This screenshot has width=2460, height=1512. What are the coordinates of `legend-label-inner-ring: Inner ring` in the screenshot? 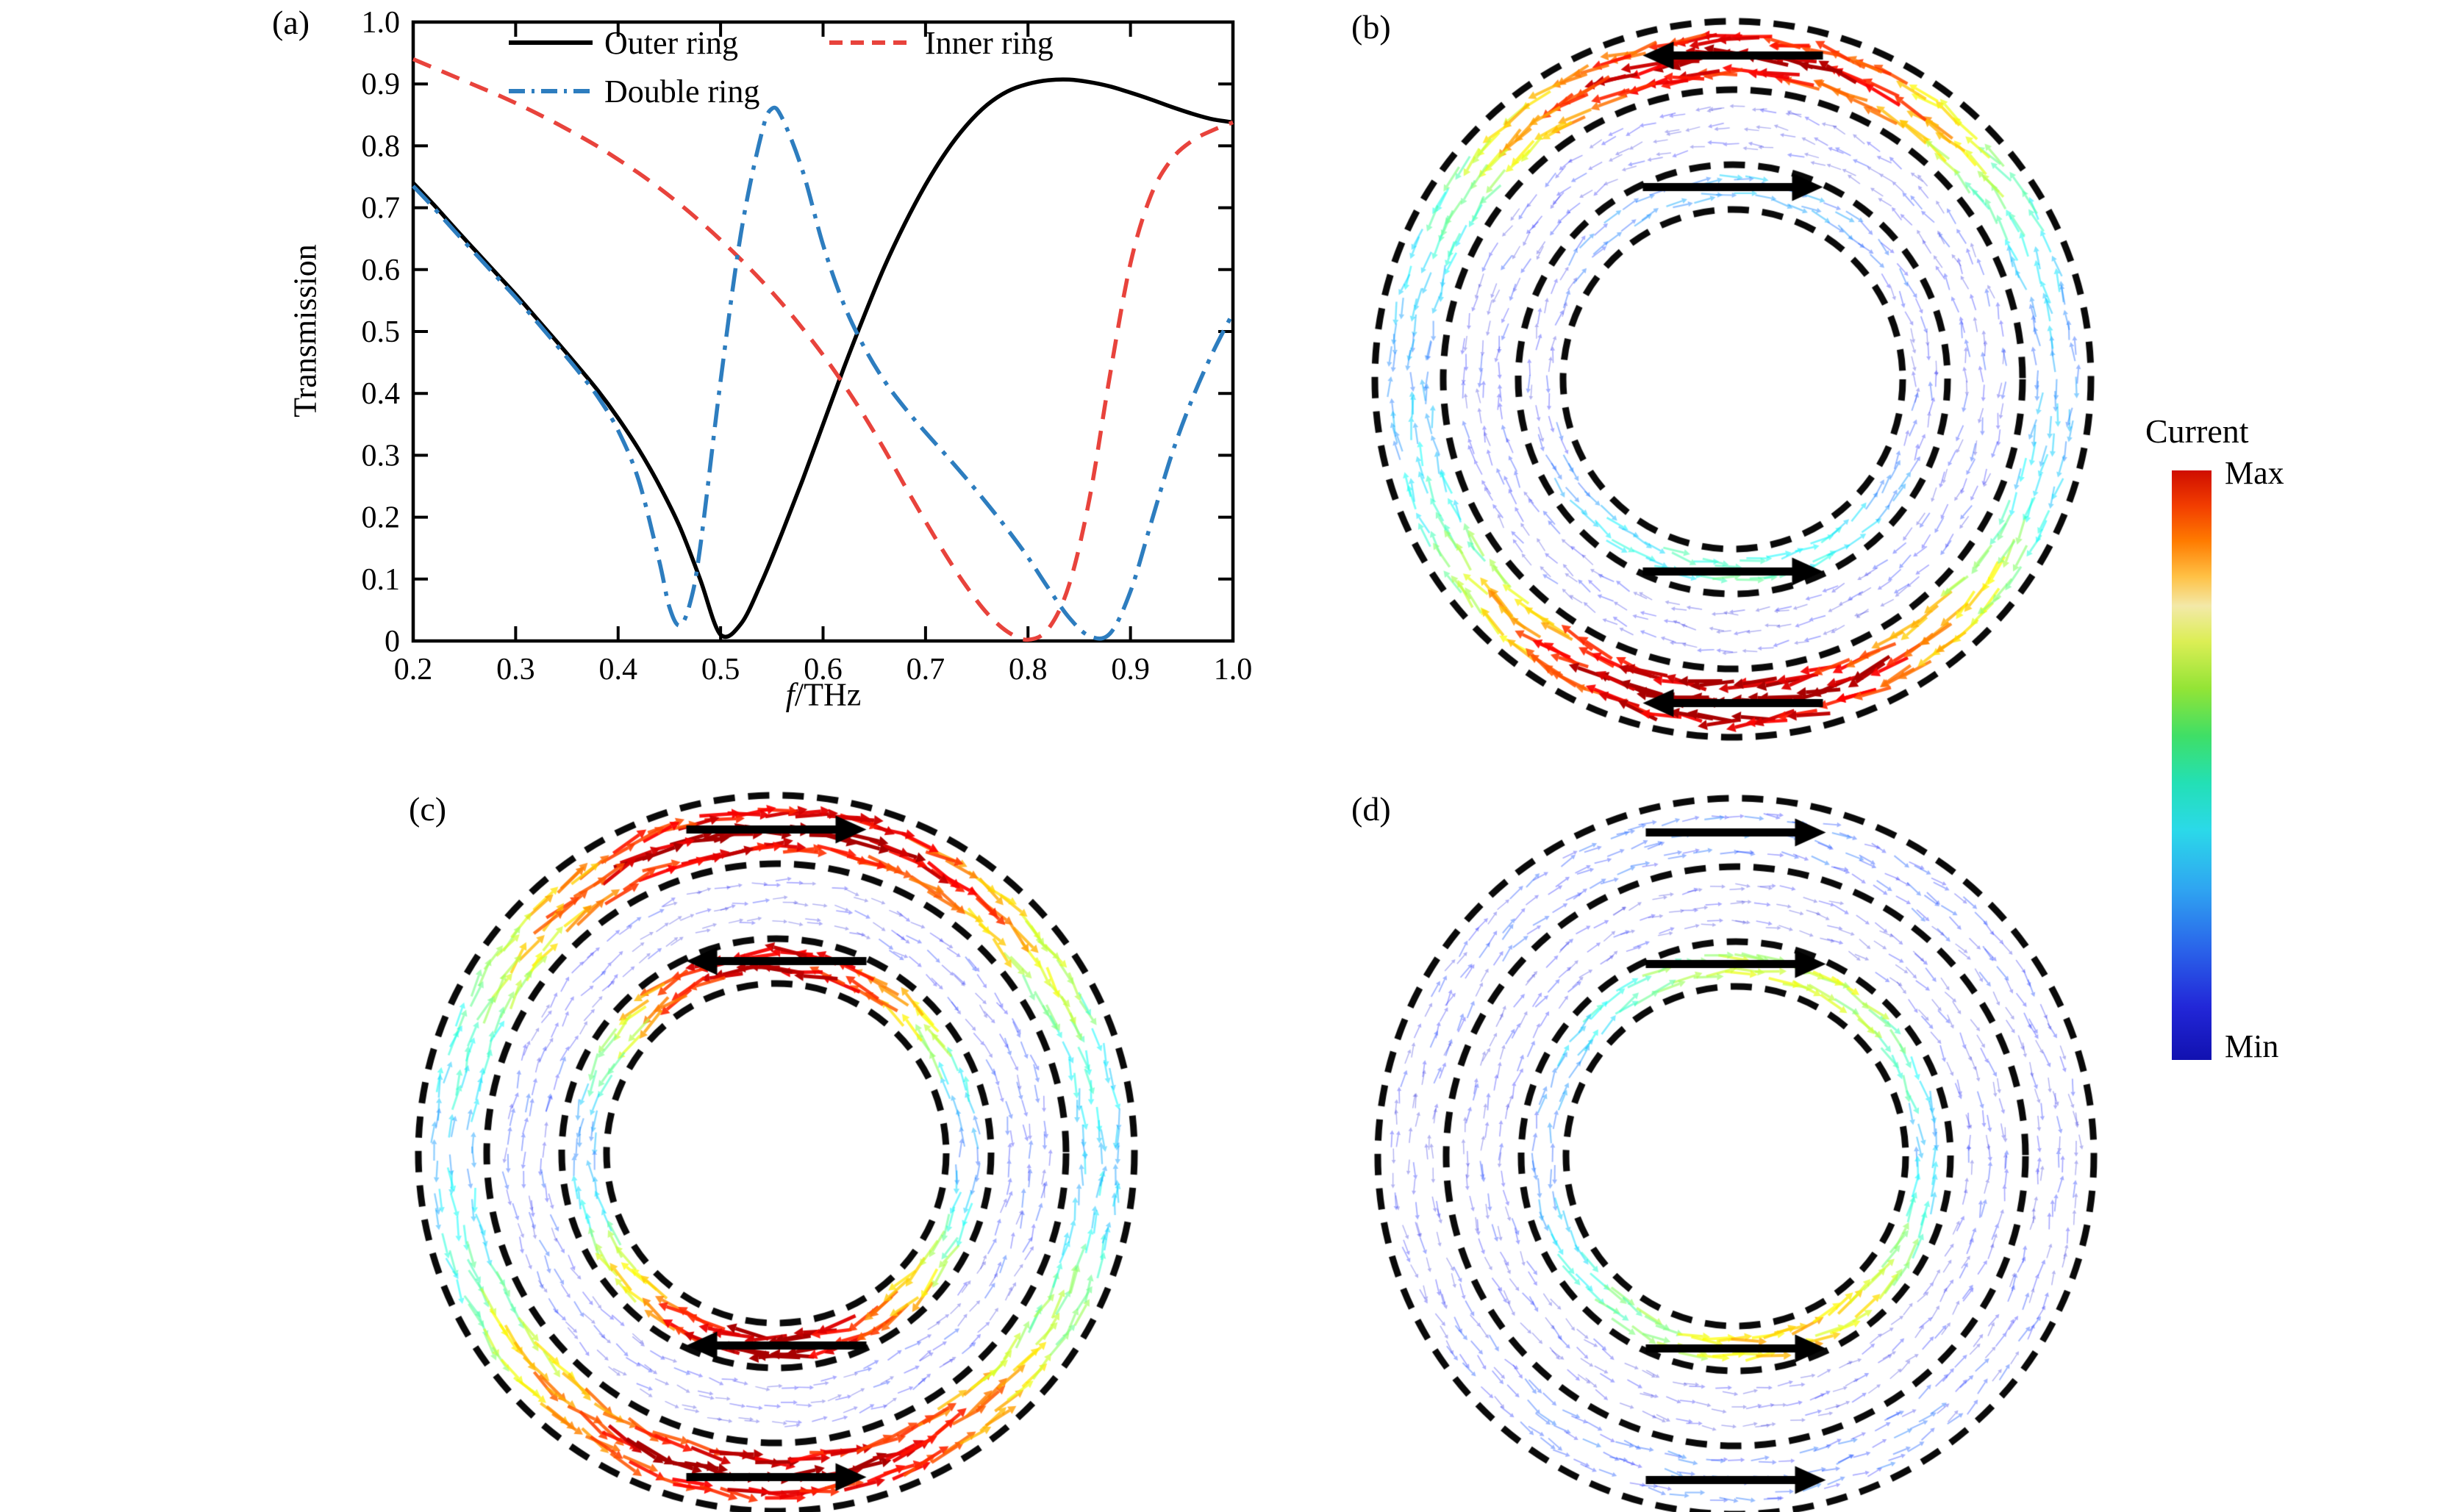 It's located at (989, 42).